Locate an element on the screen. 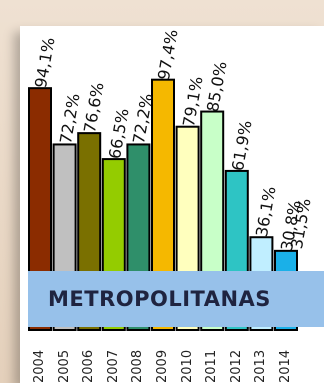 The width and height of the screenshot is (324, 383). tick-label-2006: 2006 is located at coordinates (89, 366).